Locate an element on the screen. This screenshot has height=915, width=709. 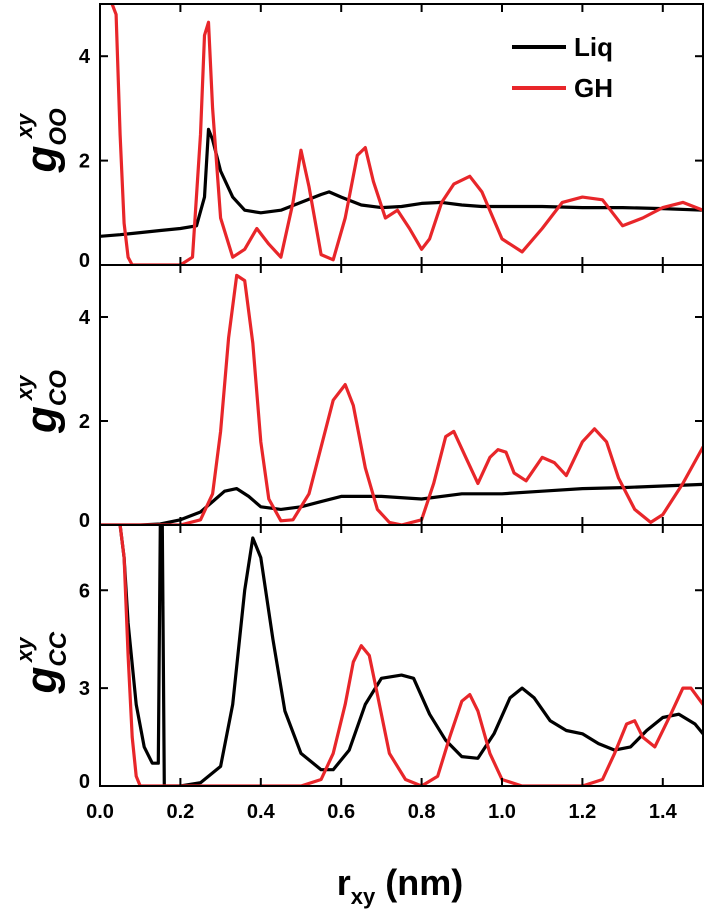
panel-2-y-axis-label-sub: CO is located at coordinates (58, 388).